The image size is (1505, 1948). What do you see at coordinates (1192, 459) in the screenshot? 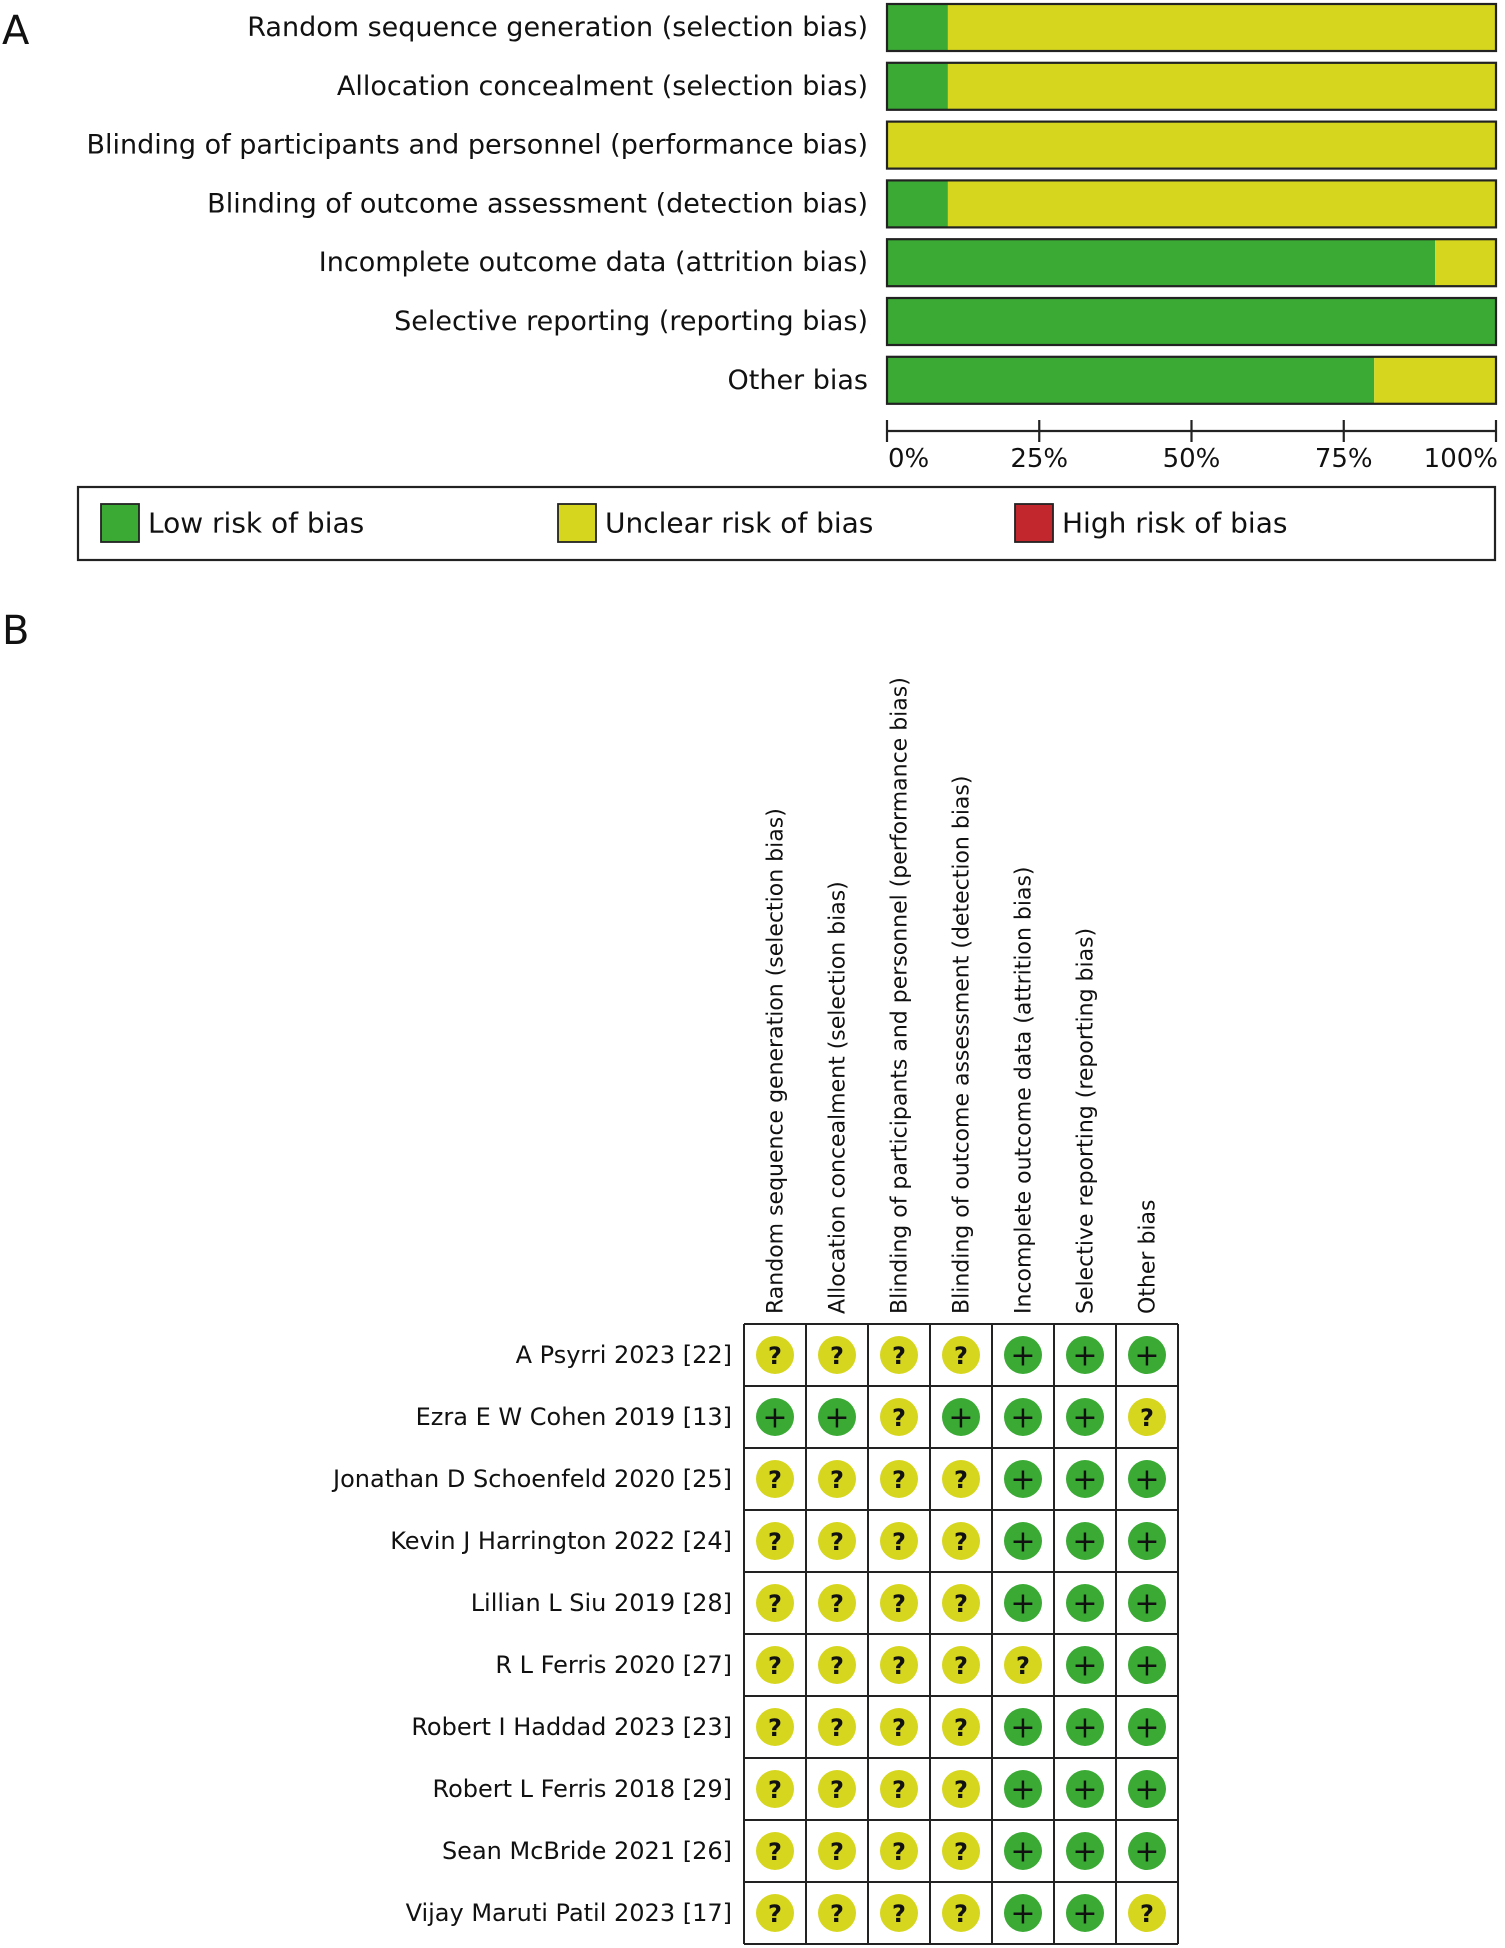
I see `x-tick-label: 50%` at bounding box center [1192, 459].